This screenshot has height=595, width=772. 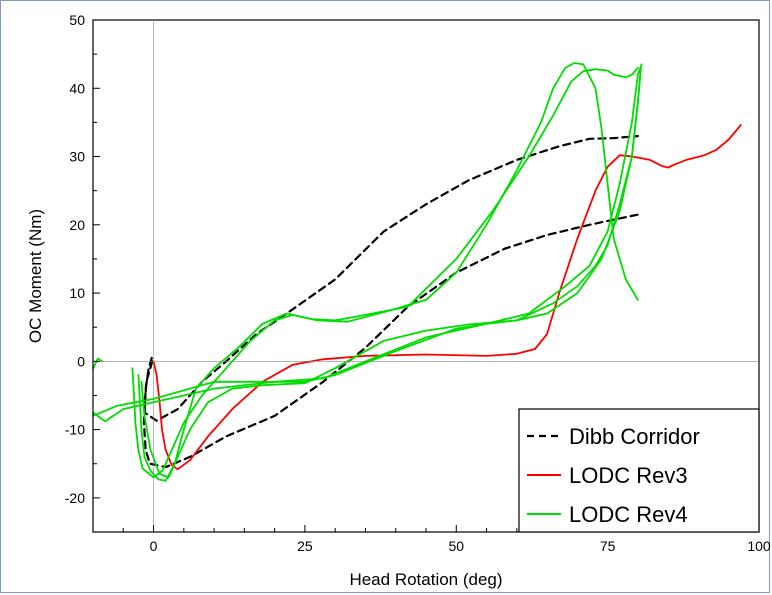 What do you see at coordinates (608, 546) in the screenshot?
I see `x-tick-label: 75` at bounding box center [608, 546].